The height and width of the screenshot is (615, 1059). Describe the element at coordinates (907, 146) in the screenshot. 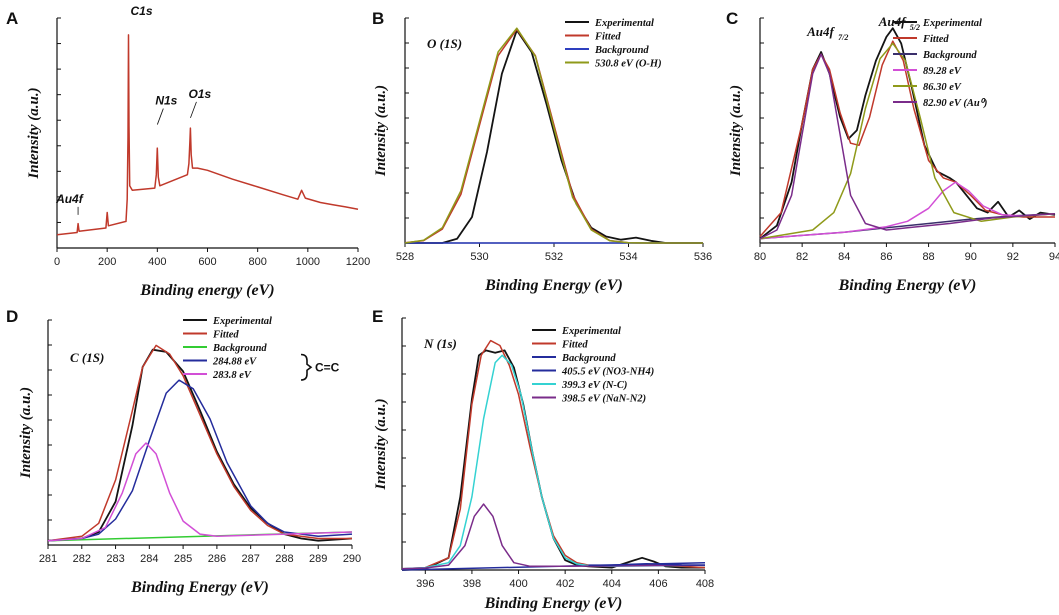

I see `series-82-90-ev-au` at that location.